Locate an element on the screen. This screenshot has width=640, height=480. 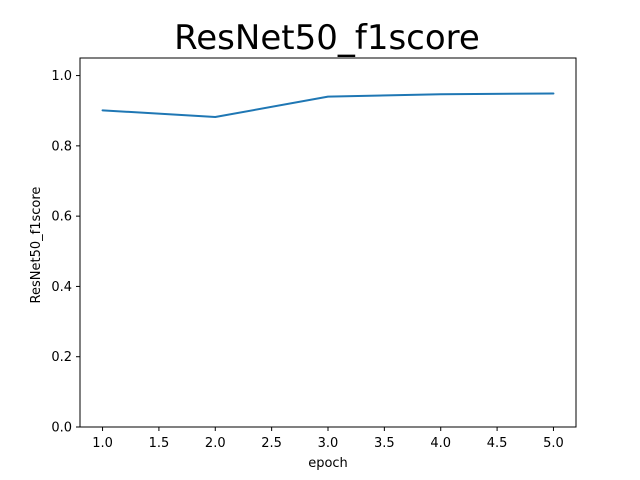
x-tick-label: 2.0 is located at coordinates (215, 443).